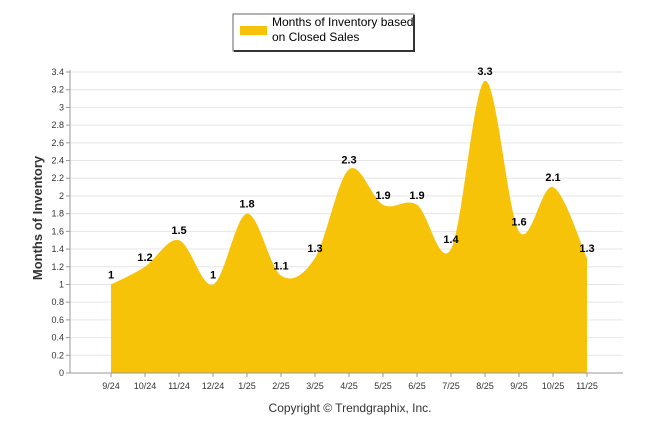 The image size is (646, 434). What do you see at coordinates (57, 355) in the screenshot?
I see `y-tick-label: 0.2` at bounding box center [57, 355].